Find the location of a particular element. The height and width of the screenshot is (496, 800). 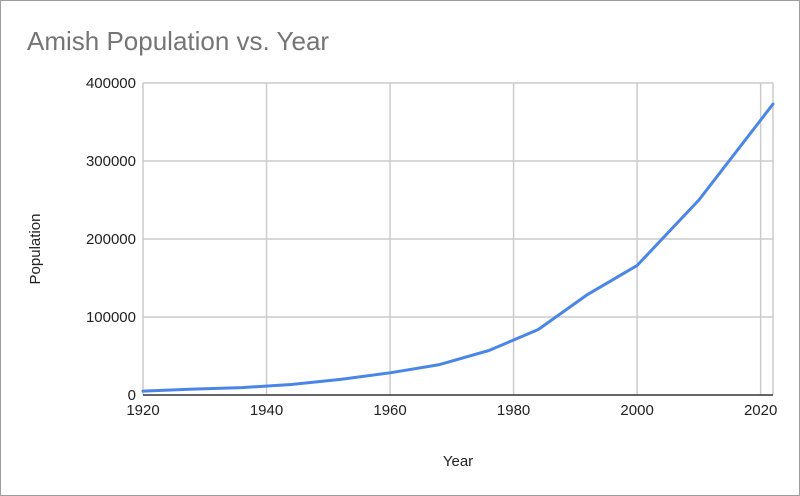

x-tick-label: 1940 is located at coordinates (266, 410).